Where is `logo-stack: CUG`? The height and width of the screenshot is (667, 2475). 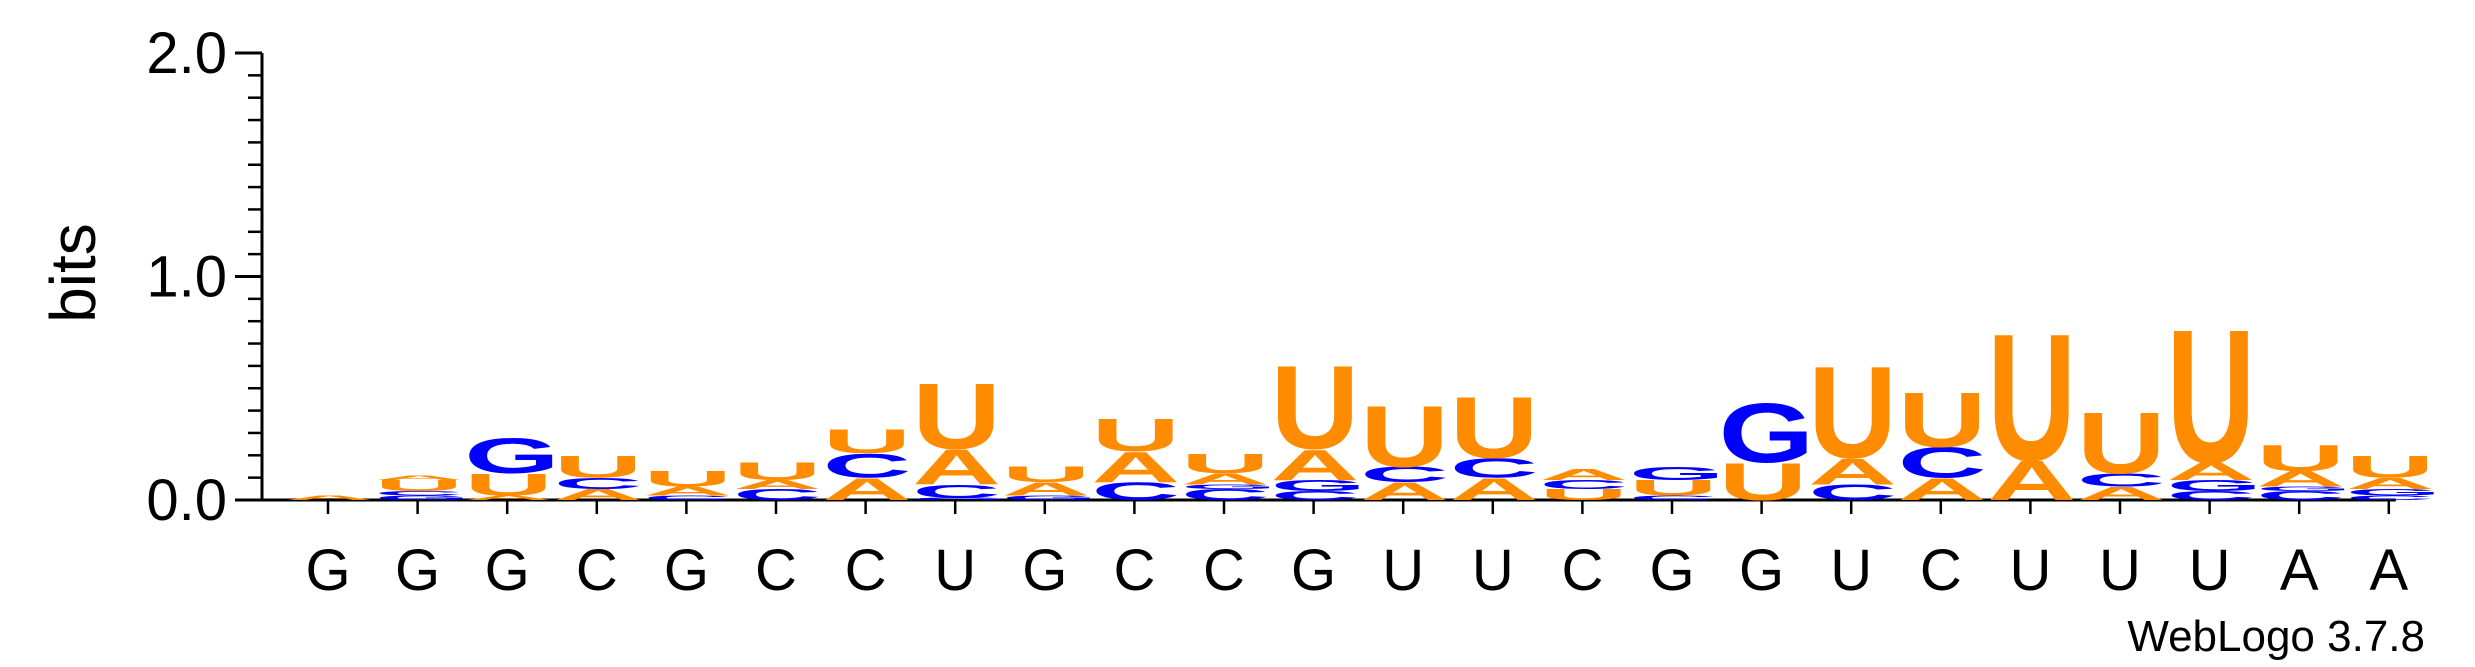
logo-stack: CUG is located at coordinates (1677, 482).